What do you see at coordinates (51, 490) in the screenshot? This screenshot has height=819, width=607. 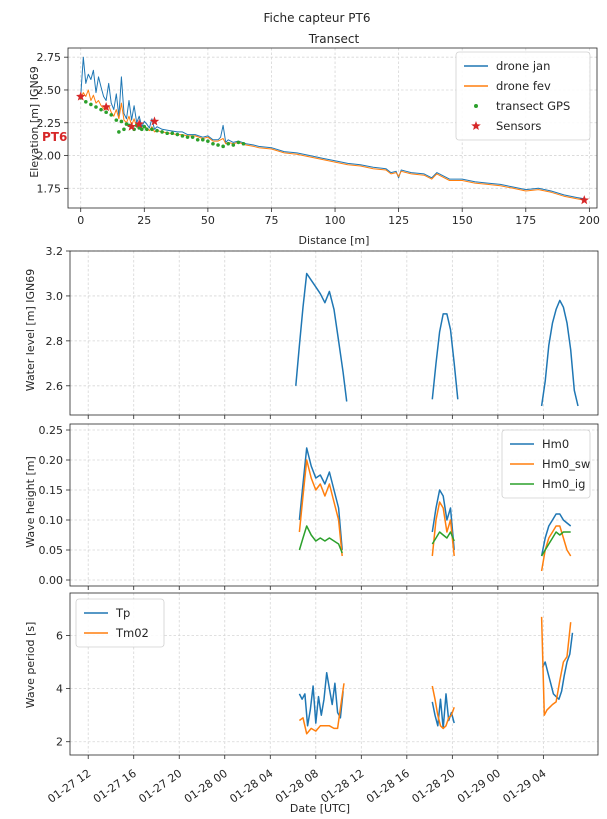 I see `wave_height-ytick-label: 0.15` at bounding box center [51, 490].